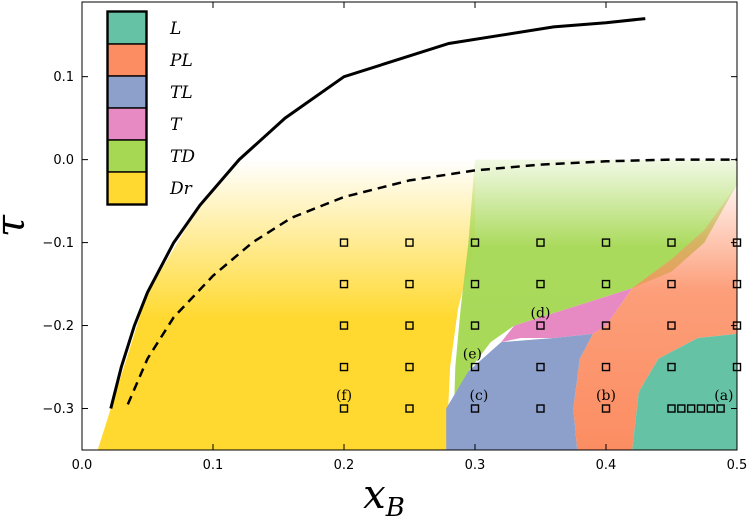 Image resolution: width=748 pixels, height=517 pixels. Describe the element at coordinates (541, 313) in the screenshot. I see `annotation-label: (d)` at that location.